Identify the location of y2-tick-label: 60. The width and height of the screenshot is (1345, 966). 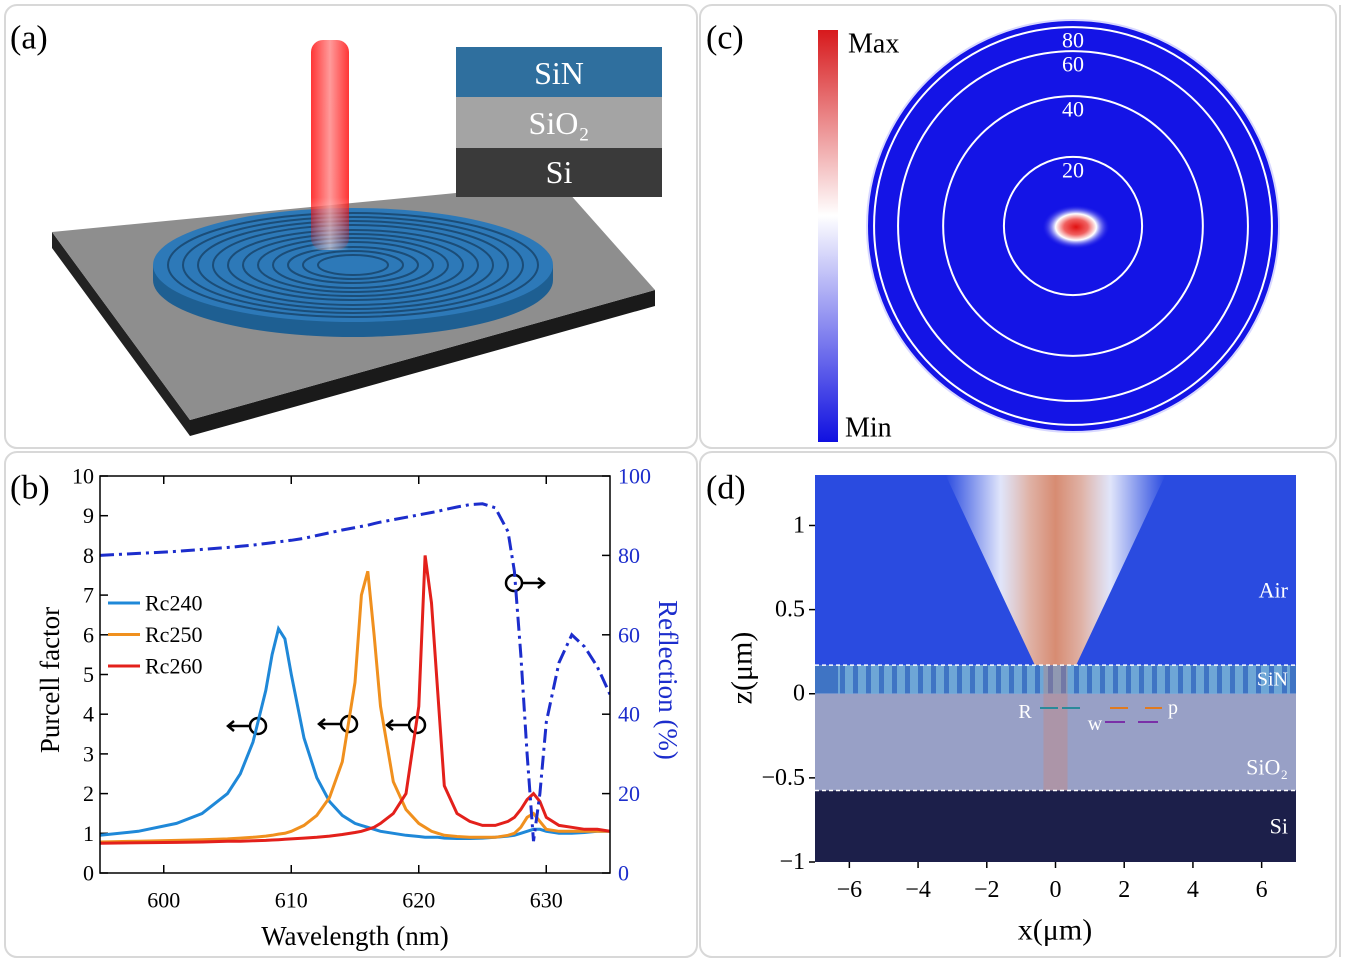
(629, 634).